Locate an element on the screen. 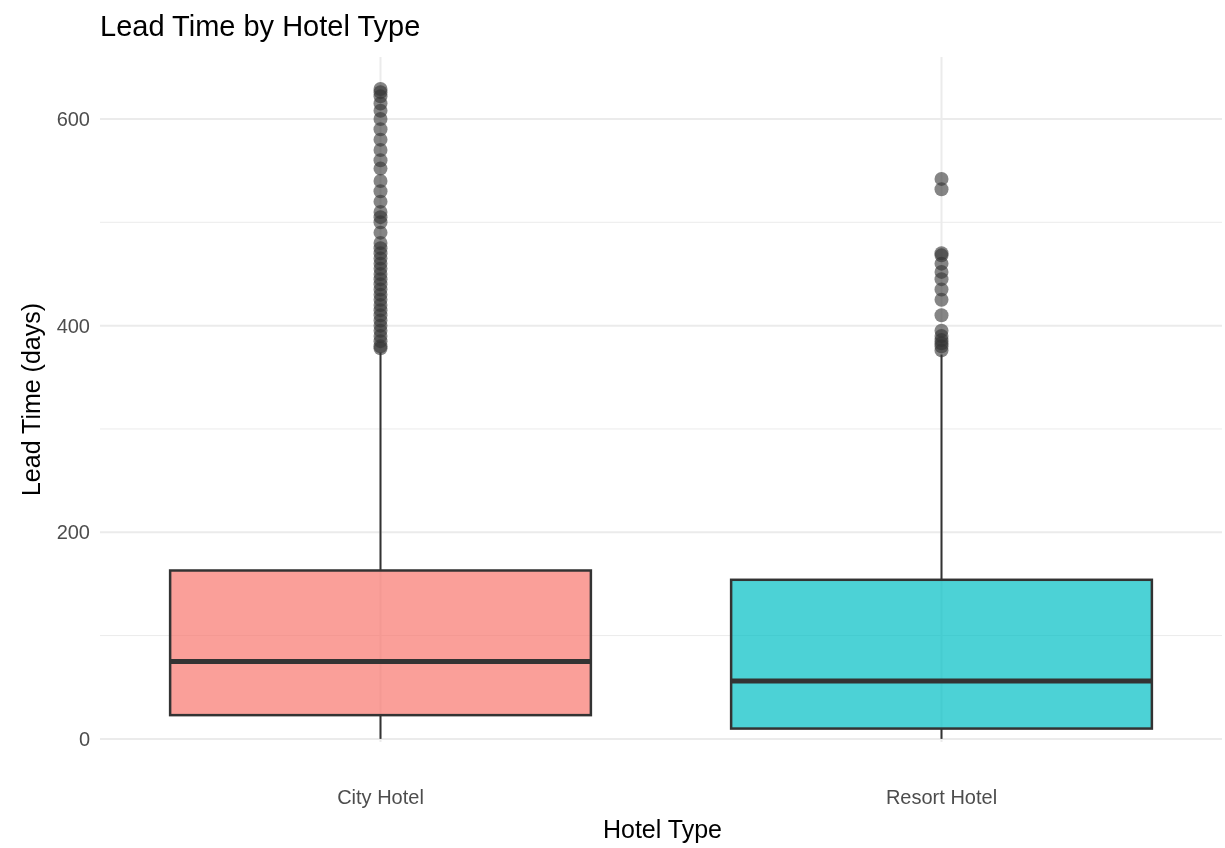 This screenshot has width=1225, height=848. chart-title: Lead Time by Hotel Type is located at coordinates (260, 26).